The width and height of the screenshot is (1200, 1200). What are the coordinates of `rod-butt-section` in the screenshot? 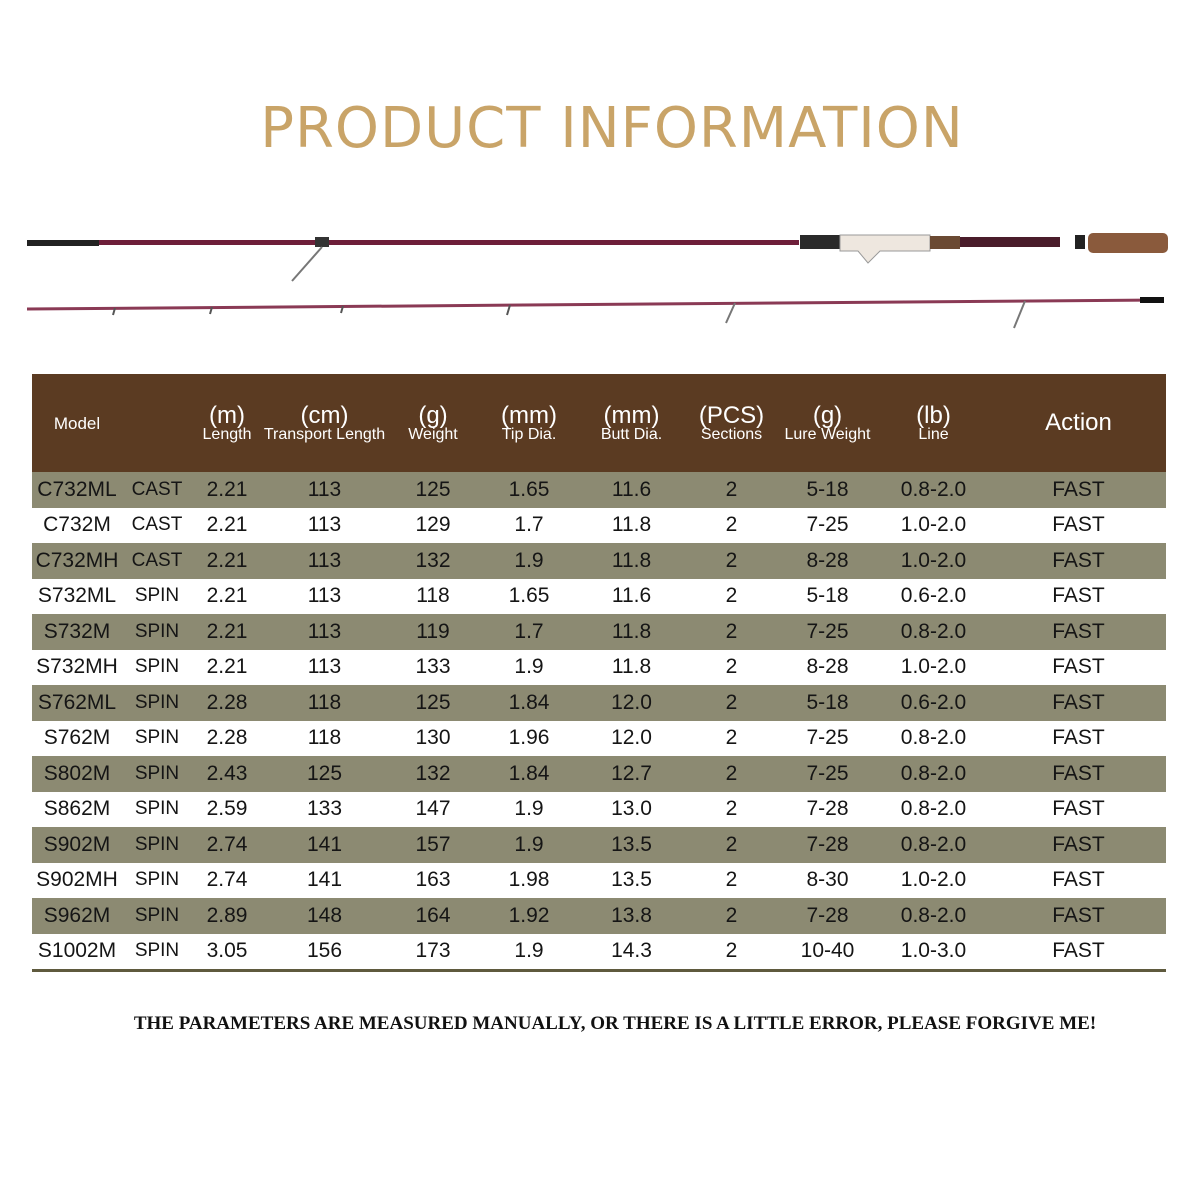 It's located at (597, 257).